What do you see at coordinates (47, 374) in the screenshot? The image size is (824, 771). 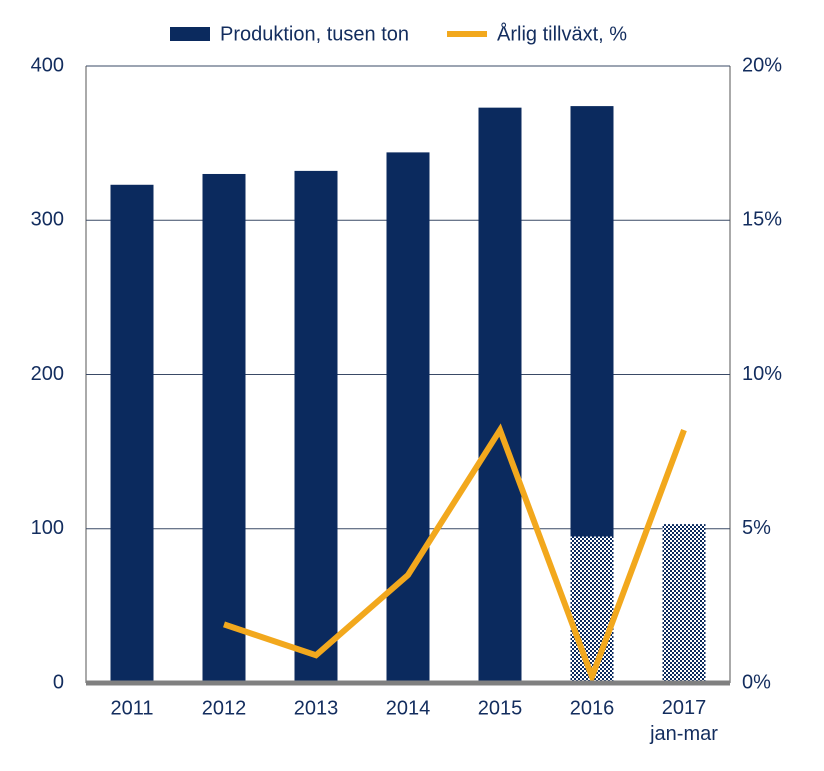 I see `y-tick-label: 200` at bounding box center [47, 374].